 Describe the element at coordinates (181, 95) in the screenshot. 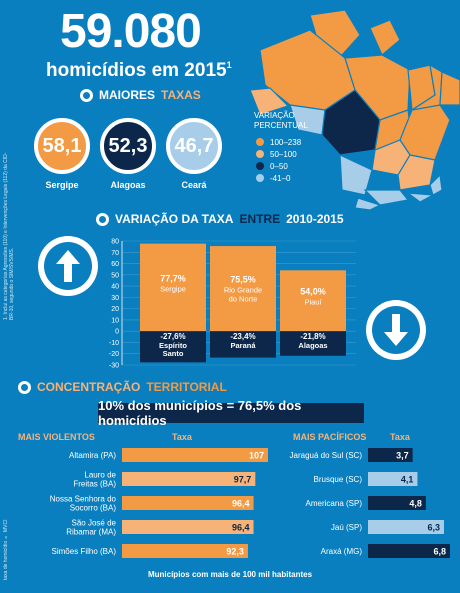

I see `section-top-rates-b: TAXAS` at that location.